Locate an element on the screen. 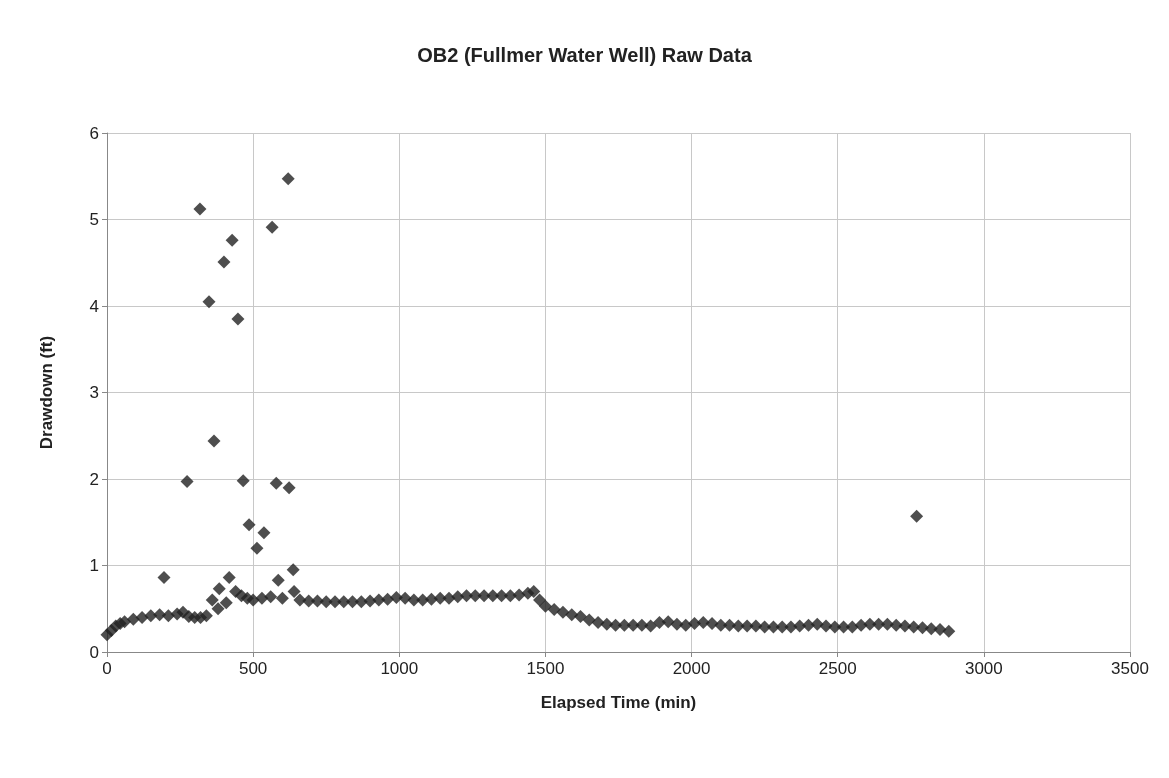 This screenshot has width=1169, height=778. x-axis-title: Elapsed Time (min) is located at coordinates (618, 702).